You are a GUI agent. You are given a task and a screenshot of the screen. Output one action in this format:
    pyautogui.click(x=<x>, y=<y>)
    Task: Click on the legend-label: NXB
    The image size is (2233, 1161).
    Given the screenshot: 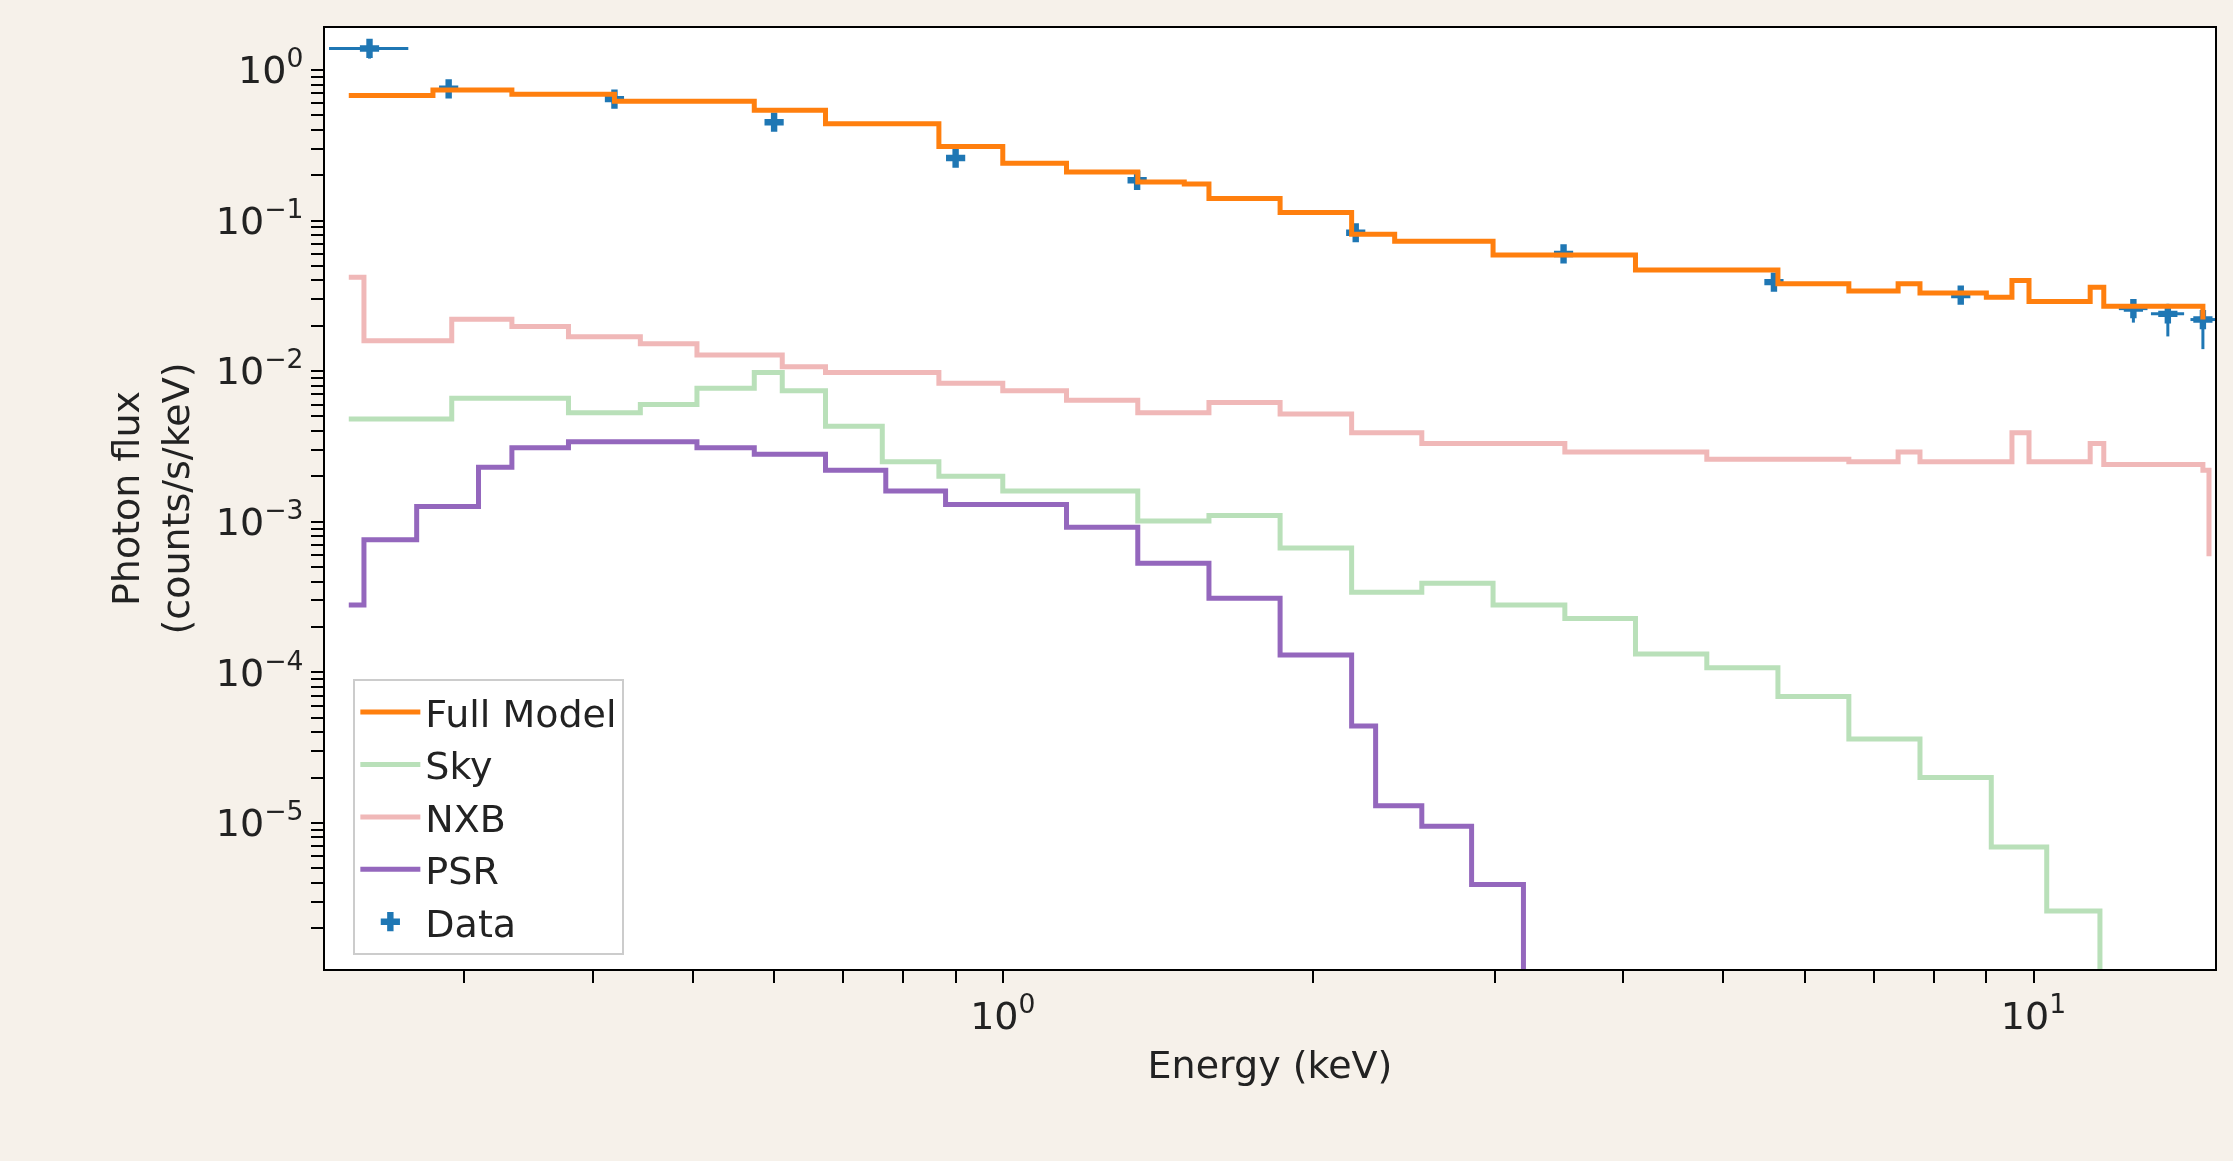 What is the action you would take?
    pyautogui.click(x=465, y=818)
    